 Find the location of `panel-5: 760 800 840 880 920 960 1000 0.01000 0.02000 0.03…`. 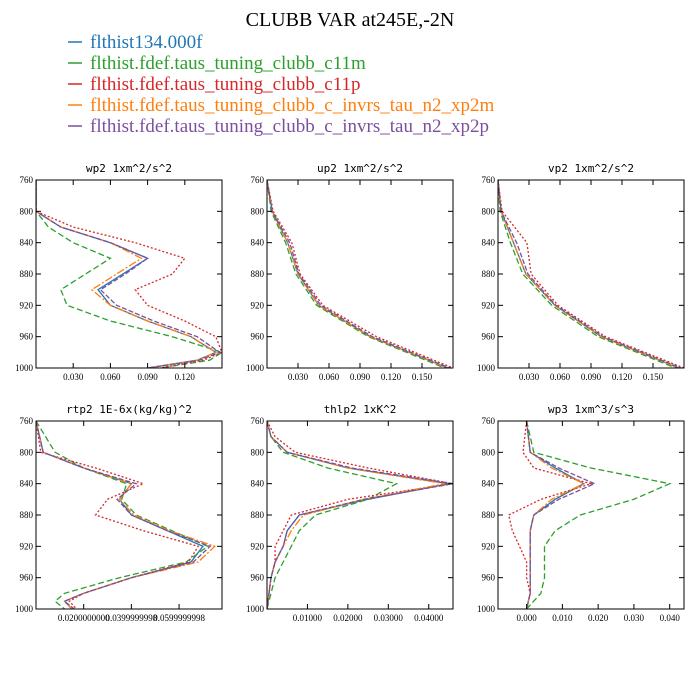

panel-5: 760 800 840 880 920 960 1000 0.01000 0.02000 0.03… is located at coordinates (350, 513).